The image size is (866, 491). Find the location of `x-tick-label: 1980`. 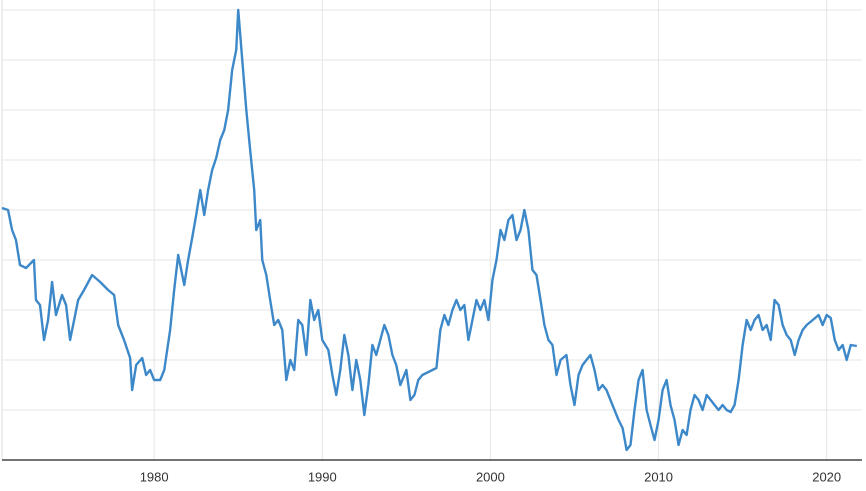

x-tick-label: 1980 is located at coordinates (154, 476).